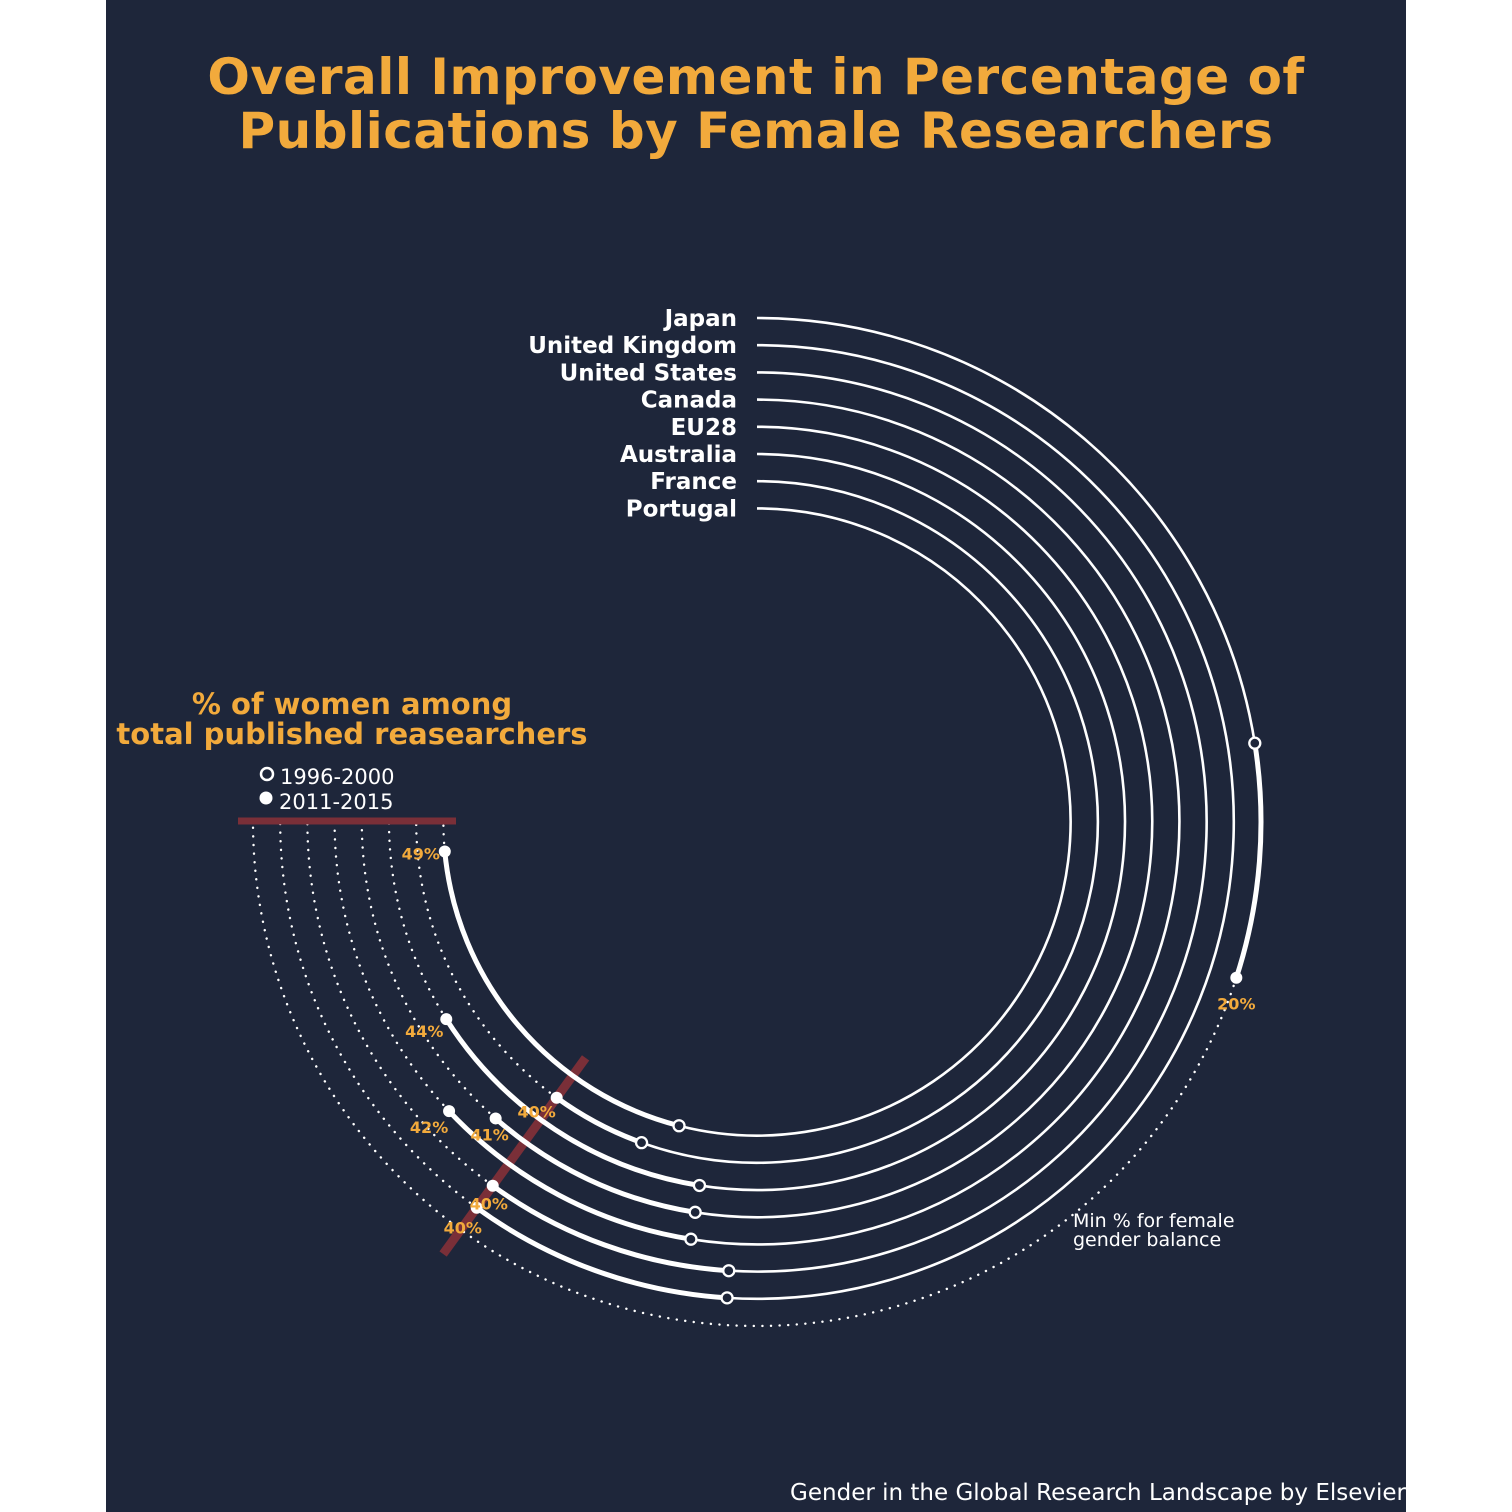 The height and width of the screenshot is (1512, 1512). Describe the element at coordinates (537, 1112) in the screenshot. I see `value-label-france: 40%` at that location.